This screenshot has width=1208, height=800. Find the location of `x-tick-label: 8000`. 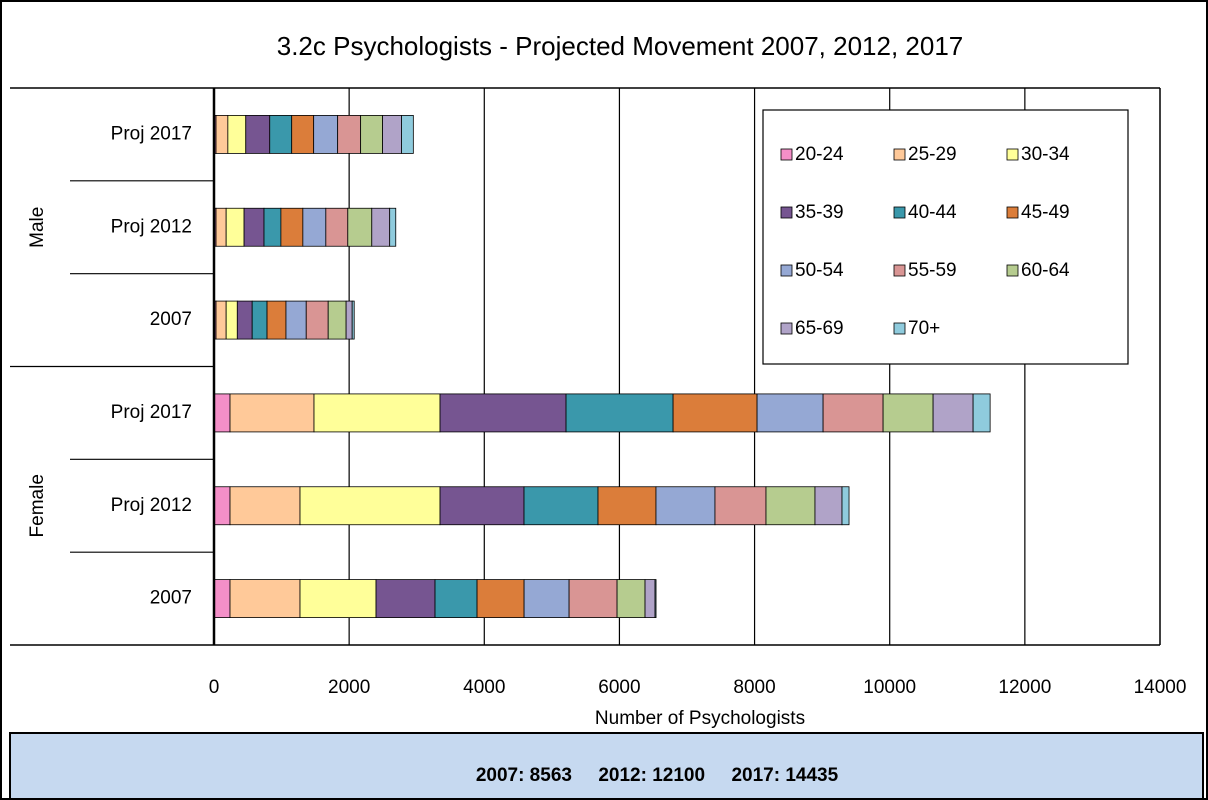

x-tick-label: 8000 is located at coordinates (754, 687).